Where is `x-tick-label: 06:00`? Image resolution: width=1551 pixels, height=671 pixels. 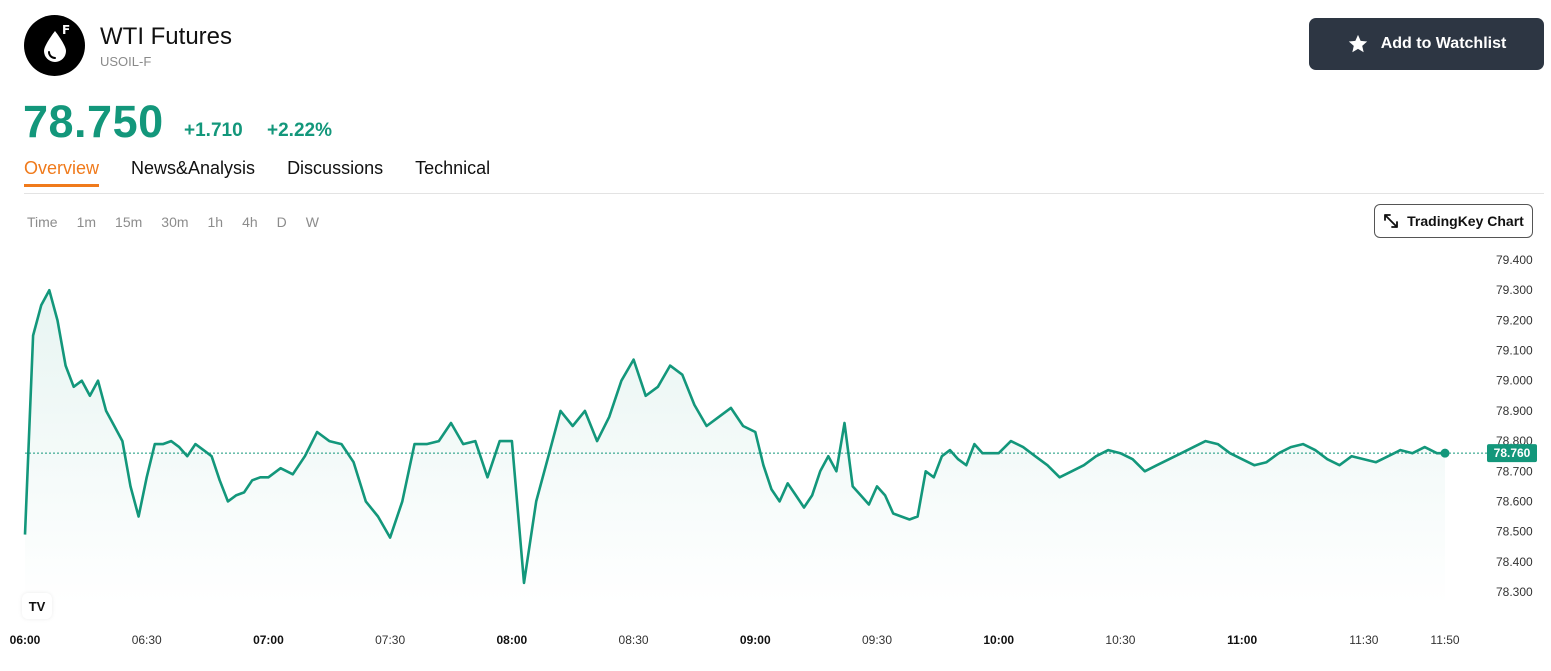 x-tick-label: 06:00 is located at coordinates (25, 640).